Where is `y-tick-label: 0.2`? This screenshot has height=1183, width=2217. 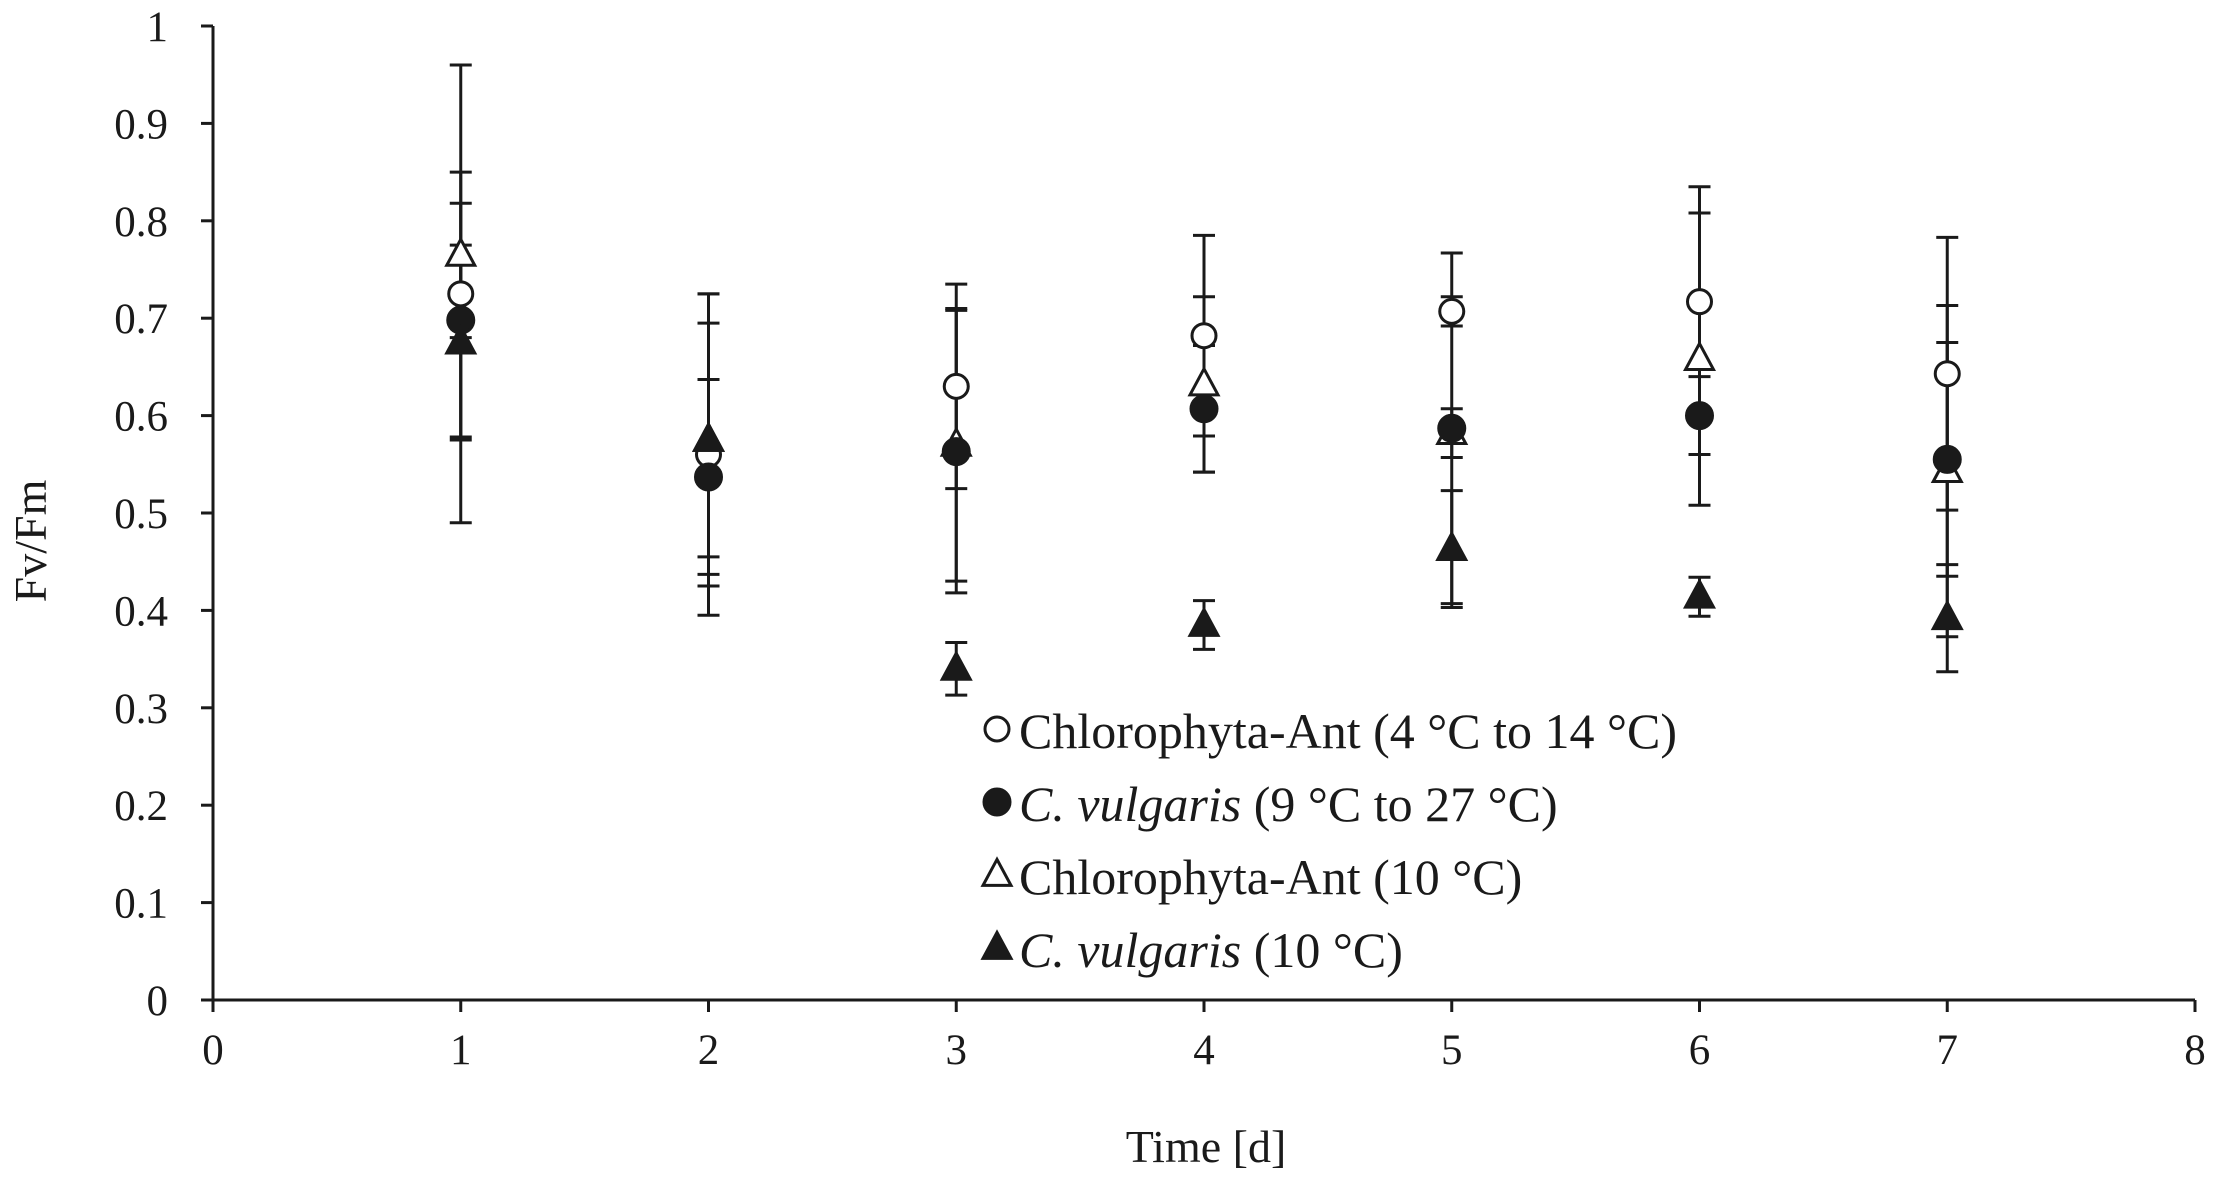 y-tick-label: 0.2 is located at coordinates (141, 806).